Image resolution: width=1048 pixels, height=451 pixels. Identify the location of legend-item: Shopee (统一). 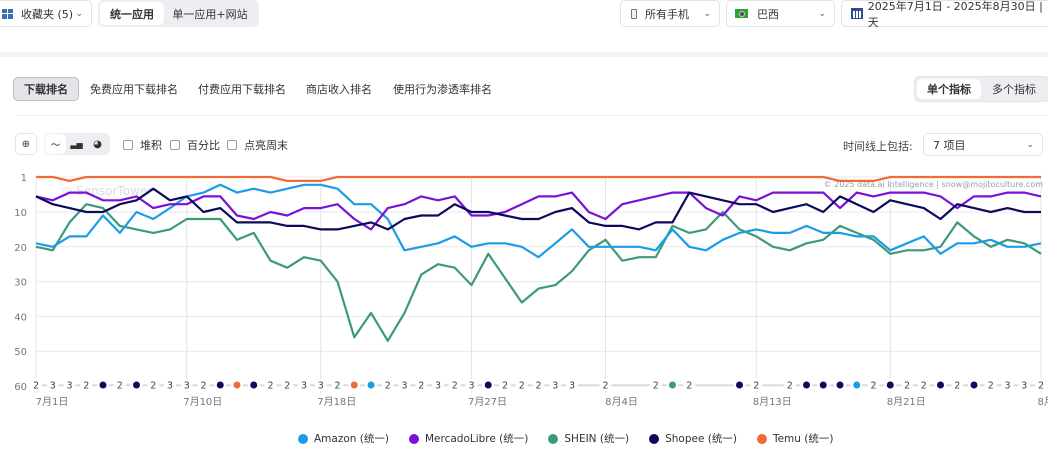
(693, 438).